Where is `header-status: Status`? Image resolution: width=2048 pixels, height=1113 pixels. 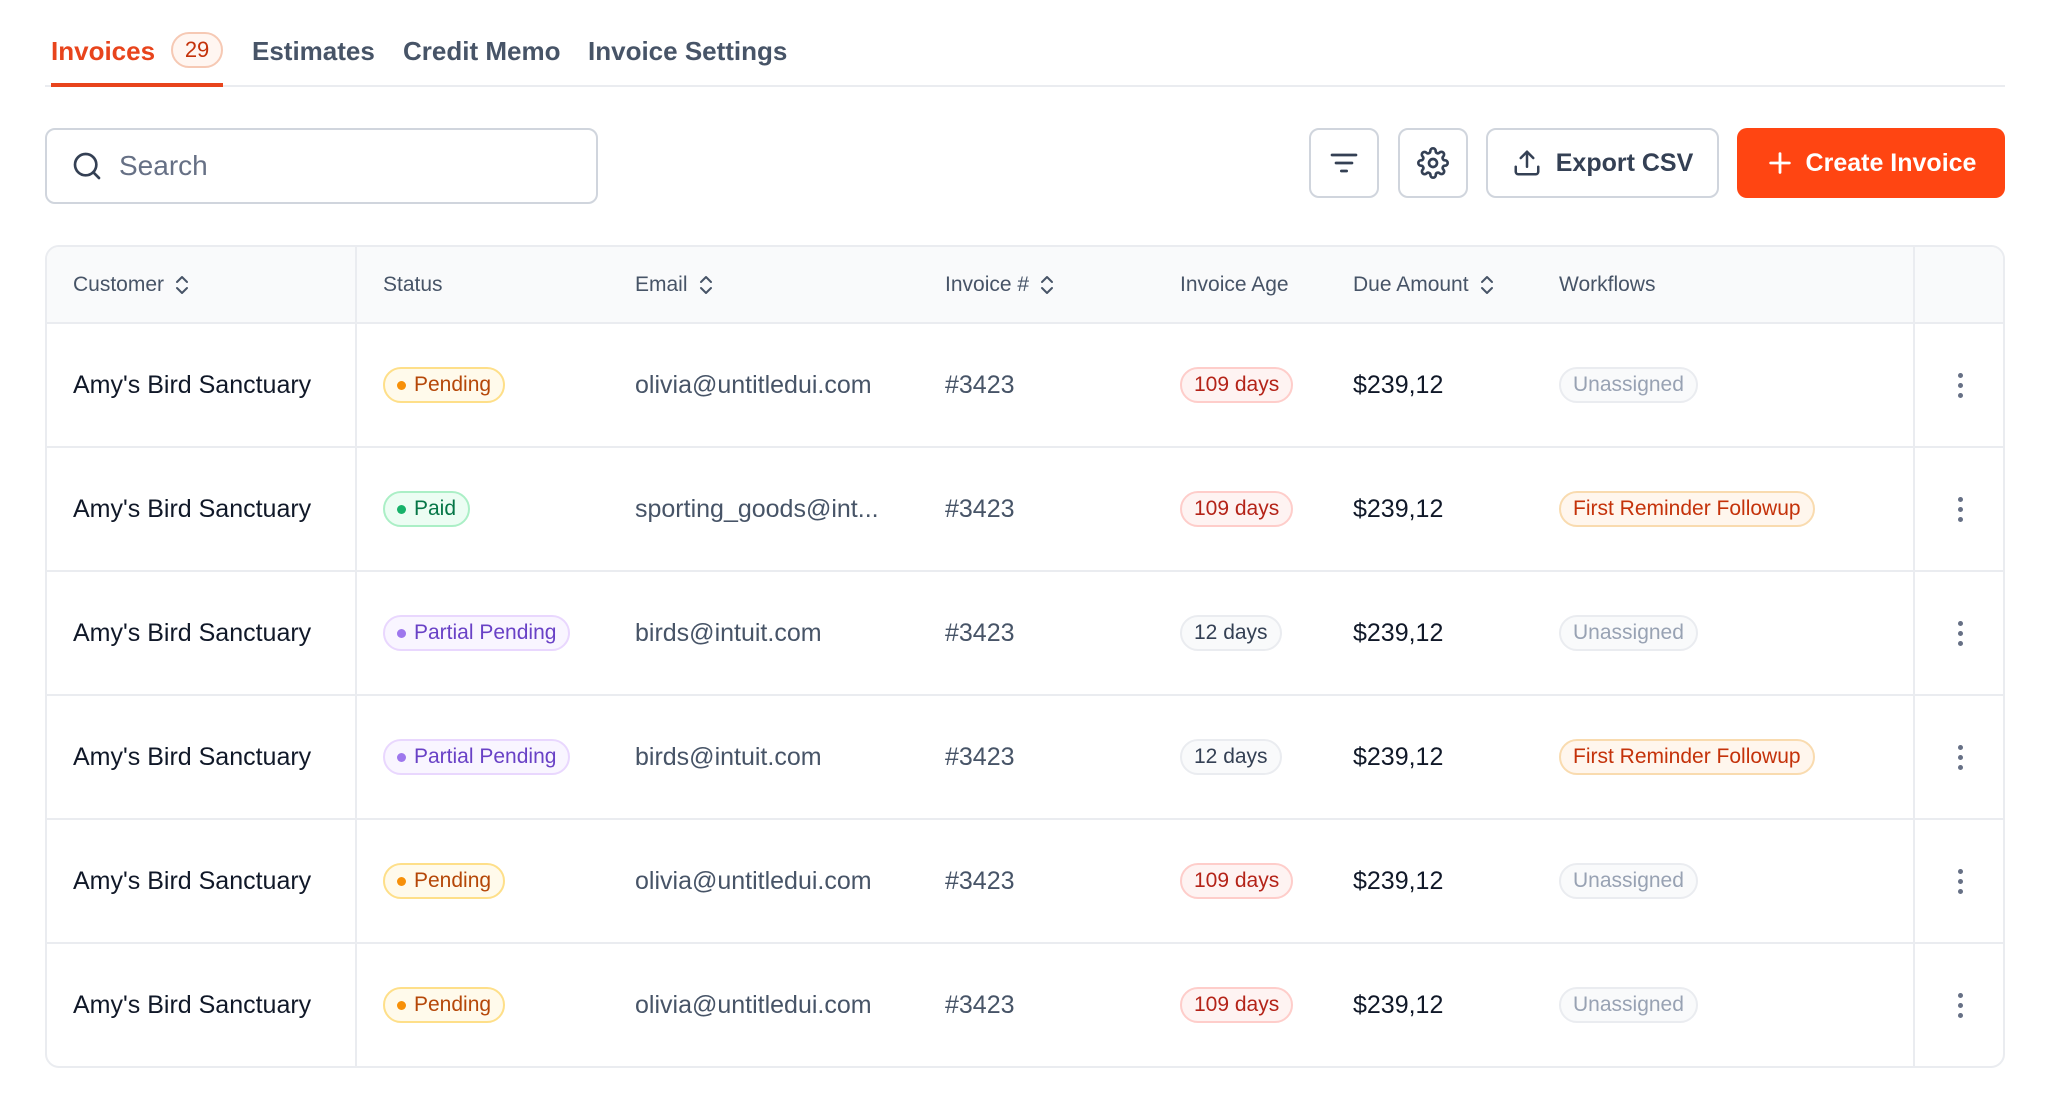 header-status: Status is located at coordinates (413, 284).